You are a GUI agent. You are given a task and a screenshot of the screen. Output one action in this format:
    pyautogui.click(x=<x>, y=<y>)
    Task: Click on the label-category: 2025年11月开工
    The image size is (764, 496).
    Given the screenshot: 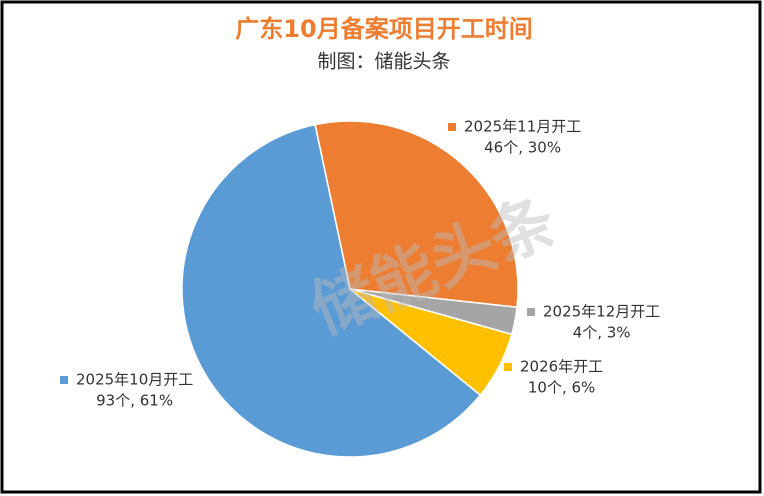 What is the action you would take?
    pyautogui.click(x=522, y=127)
    